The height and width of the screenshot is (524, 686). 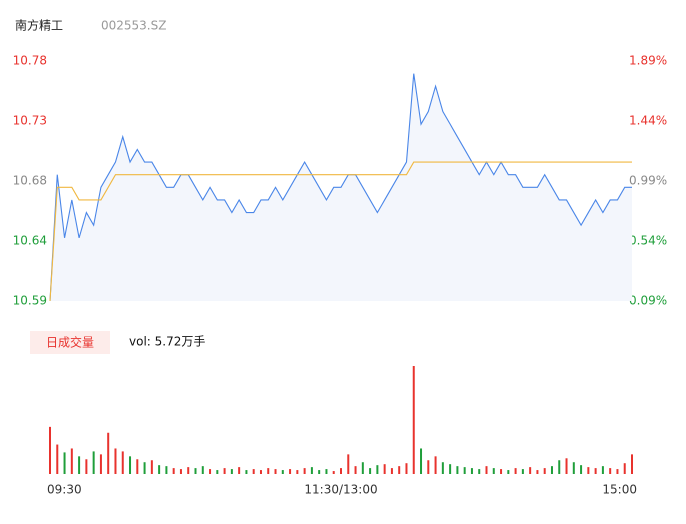 What do you see at coordinates (64, 490) in the screenshot?
I see `x-tick-label: 09:30` at bounding box center [64, 490].